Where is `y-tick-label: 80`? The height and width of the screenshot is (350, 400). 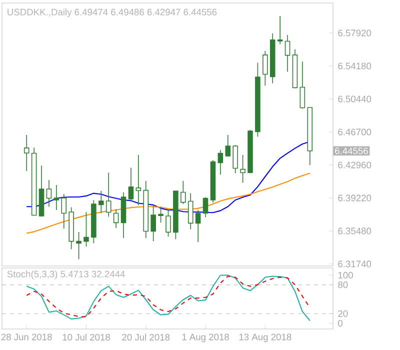
y-tick-label: 80 is located at coordinates (343, 285).